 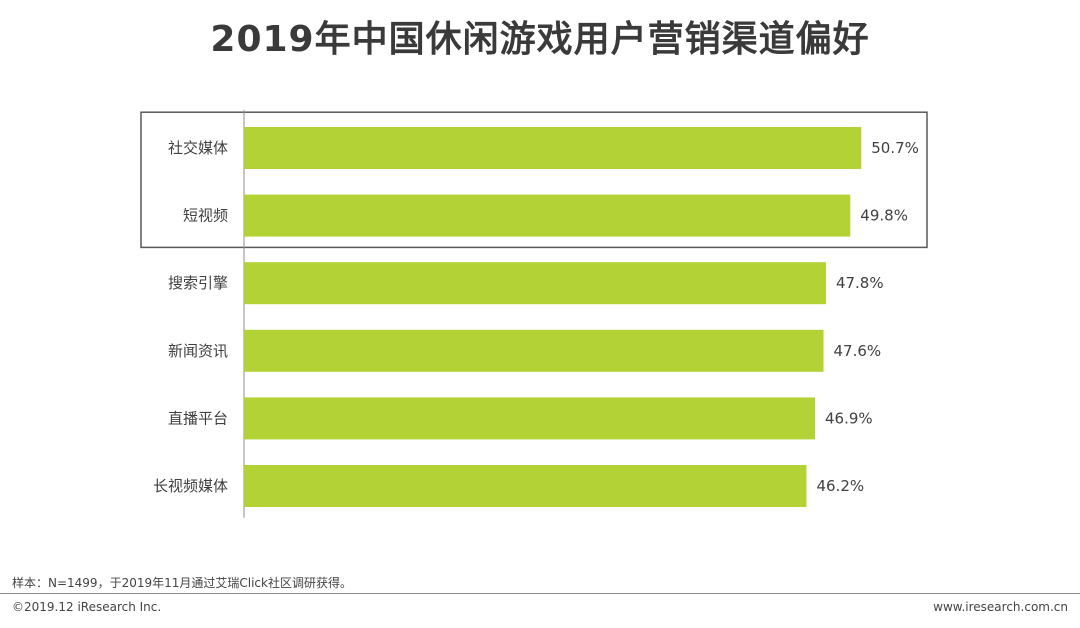 What do you see at coordinates (198, 148) in the screenshot?
I see `category-label-1: 社交媒体` at bounding box center [198, 148].